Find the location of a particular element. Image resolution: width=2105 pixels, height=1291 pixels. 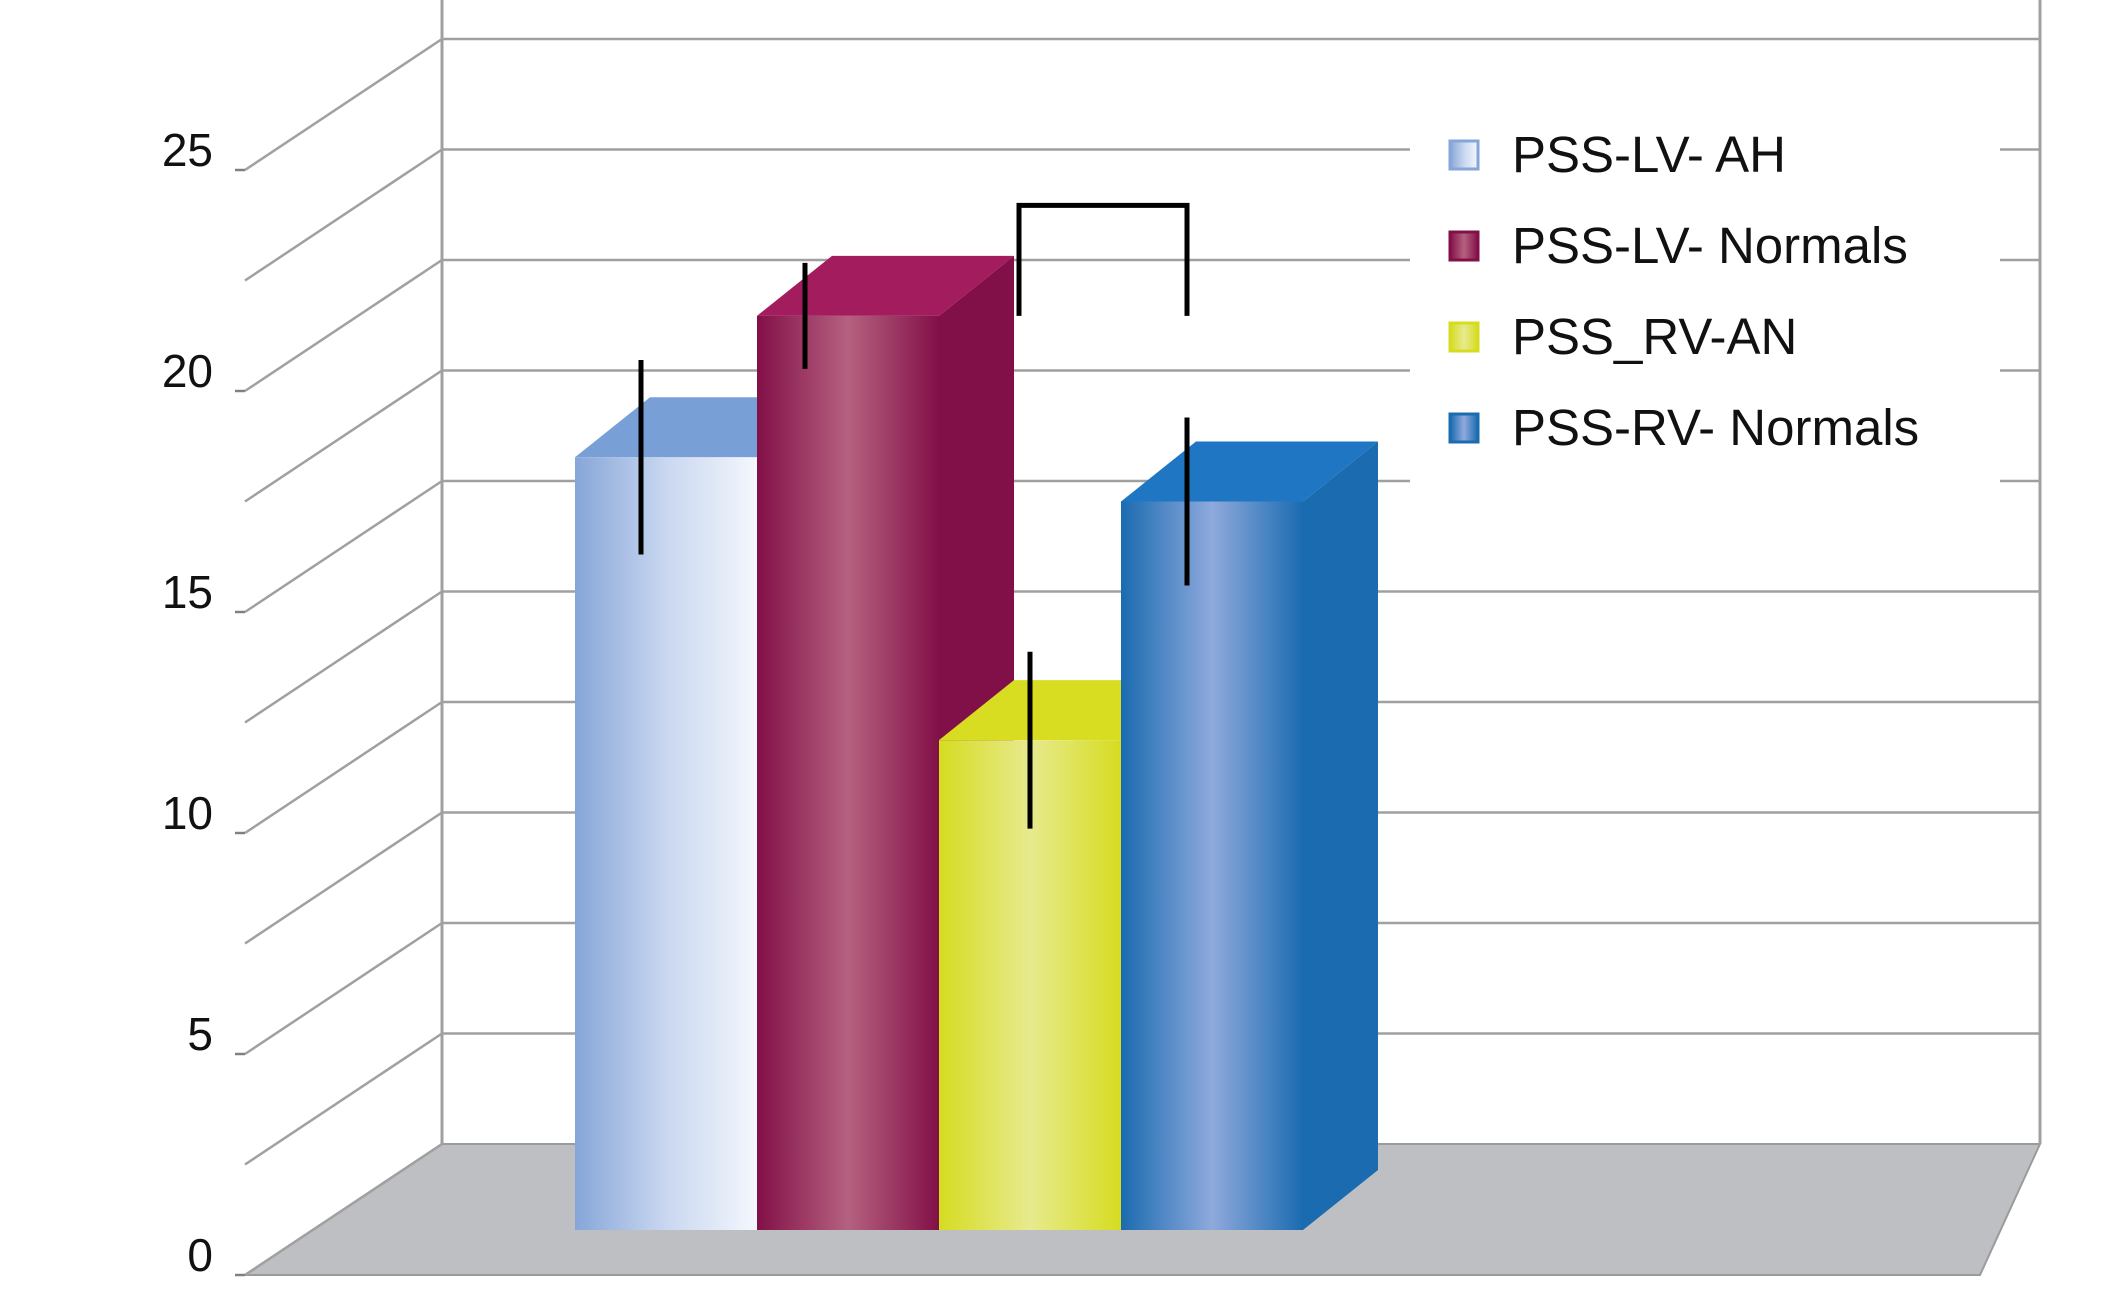

y-tick-label: 5 is located at coordinates (200, 1034).